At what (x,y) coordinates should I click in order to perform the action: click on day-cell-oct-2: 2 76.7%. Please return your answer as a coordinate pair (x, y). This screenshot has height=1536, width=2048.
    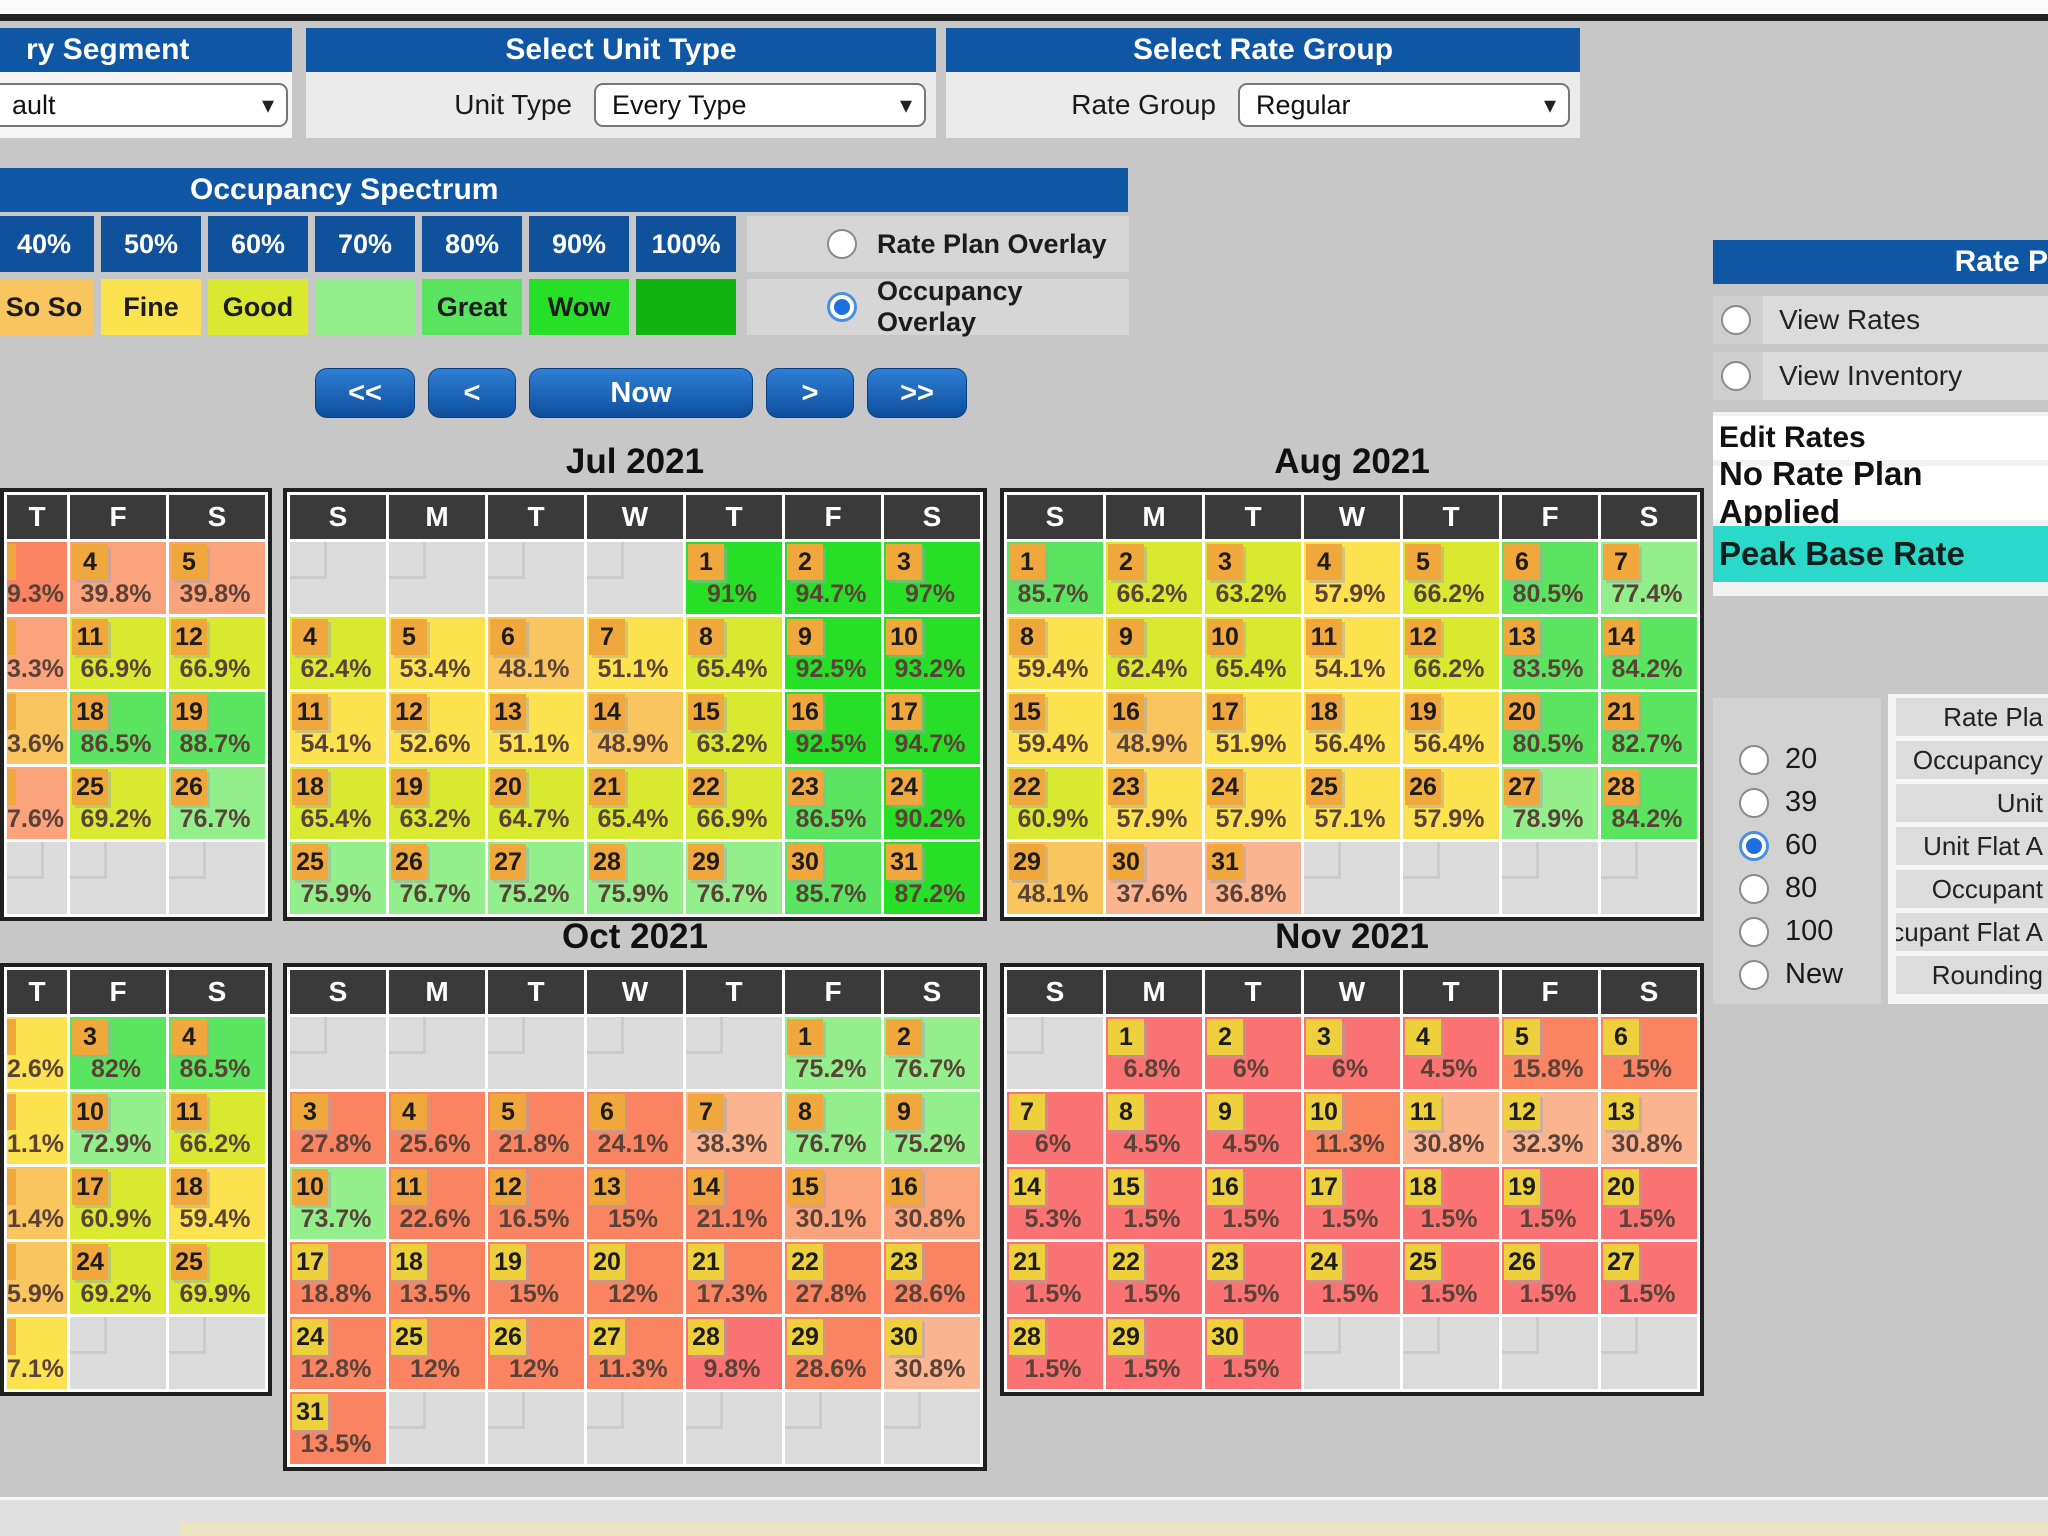
    Looking at the image, I should click on (932, 1053).